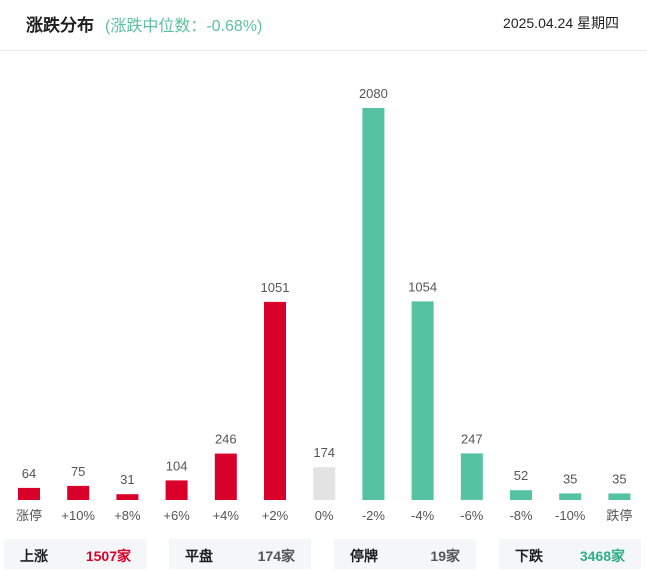 This screenshot has height=571, width=647. What do you see at coordinates (422, 286) in the screenshot?
I see `bar-value-label: 1054` at bounding box center [422, 286].